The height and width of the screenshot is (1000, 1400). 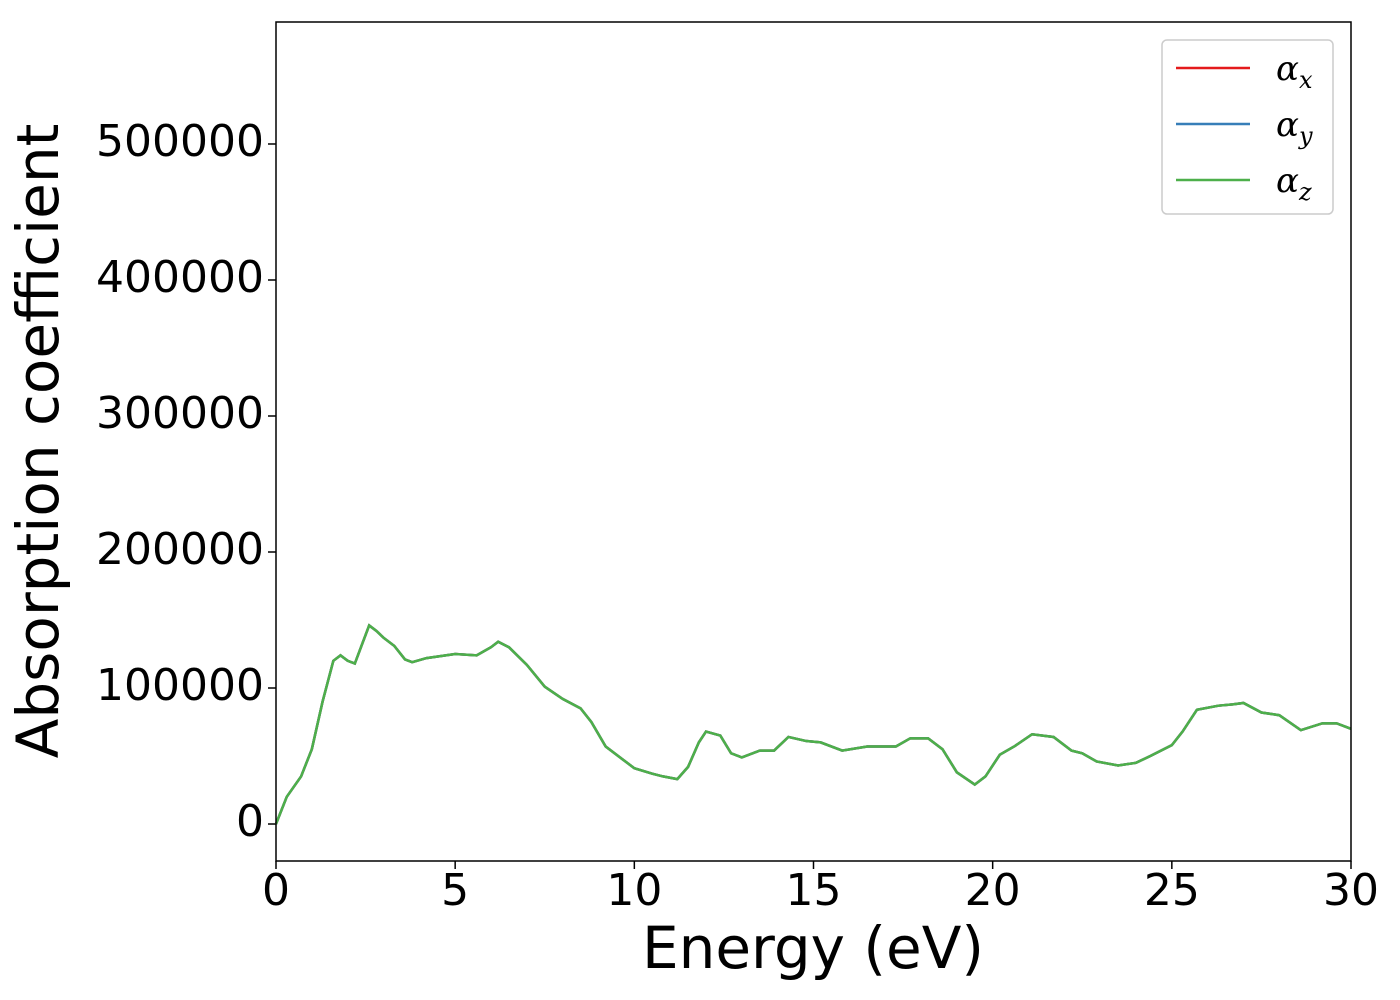 I want to click on x-tick-label: 15, so click(x=814, y=890).